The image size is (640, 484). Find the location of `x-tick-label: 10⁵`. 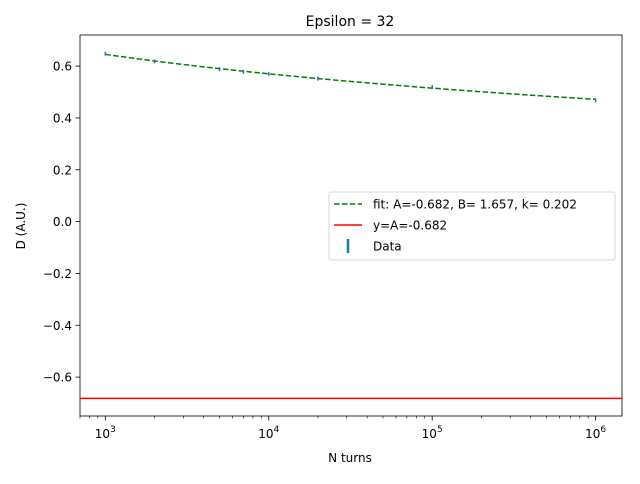

x-tick-label: 10⁵ is located at coordinates (432, 433).